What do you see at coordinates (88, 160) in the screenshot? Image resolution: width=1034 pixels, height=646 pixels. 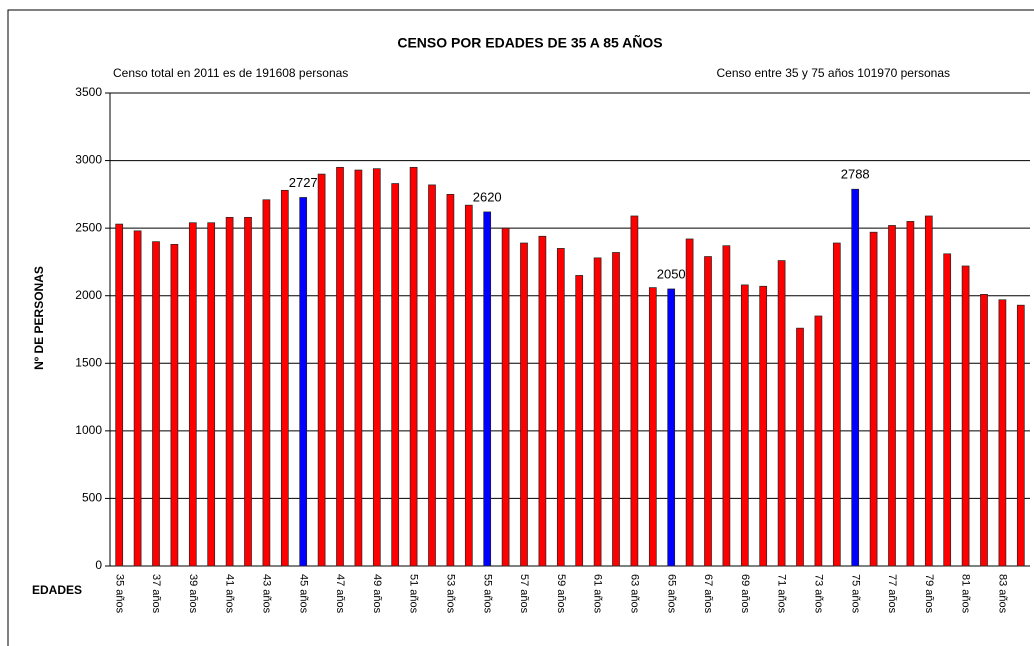 I see `y-tick-label: 3000` at bounding box center [88, 160].